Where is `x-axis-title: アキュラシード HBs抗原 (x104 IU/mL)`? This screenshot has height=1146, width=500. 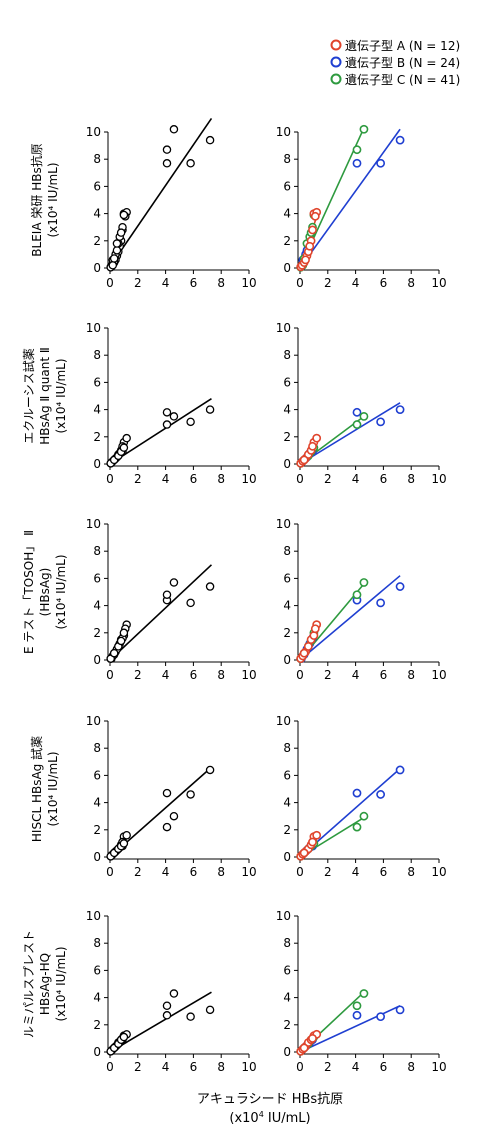 x-axis-title: アキュラシード HBs抗原 (x104 IU/mL) is located at coordinates (270, 1109).